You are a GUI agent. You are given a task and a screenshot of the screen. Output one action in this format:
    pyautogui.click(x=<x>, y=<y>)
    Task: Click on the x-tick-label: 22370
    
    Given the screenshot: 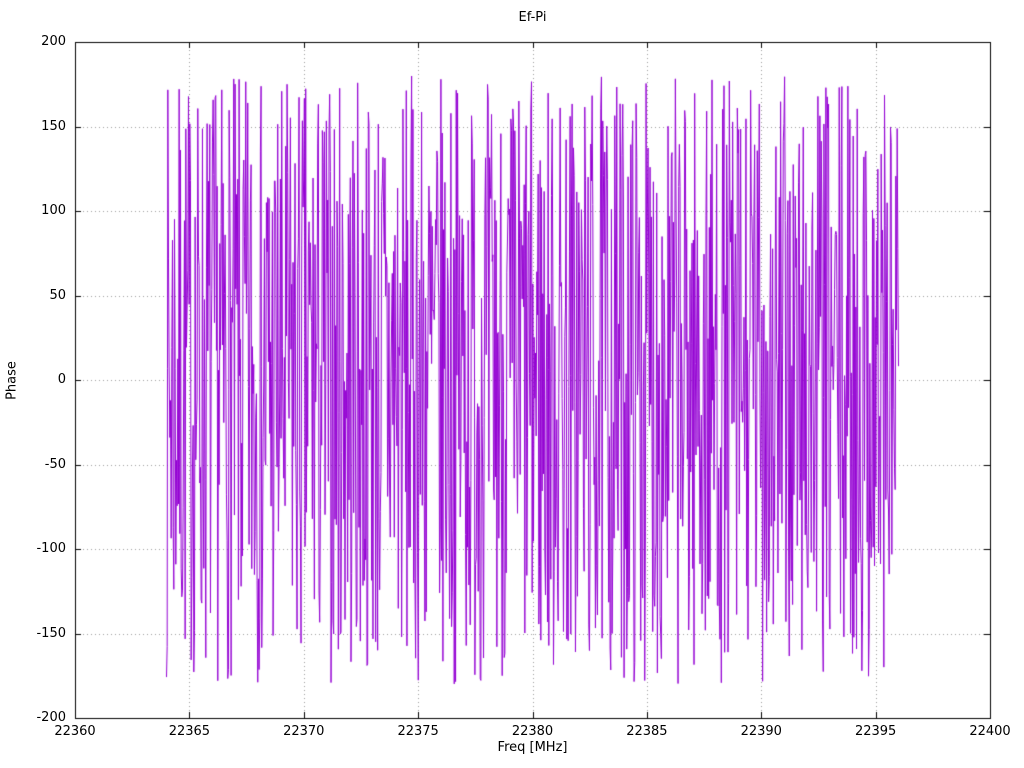 What is the action you would take?
    pyautogui.click(x=304, y=731)
    